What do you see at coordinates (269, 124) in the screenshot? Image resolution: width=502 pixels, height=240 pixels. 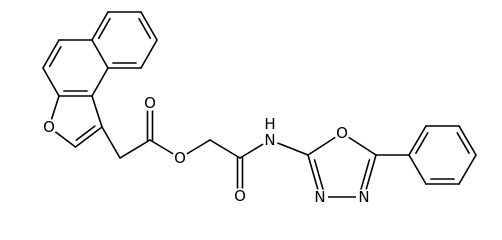 I see `atom-label: H` at bounding box center [269, 124].